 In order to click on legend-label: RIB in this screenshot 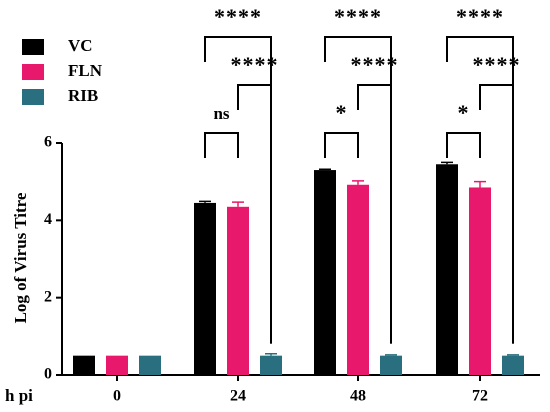, I will do `click(83, 95)`.